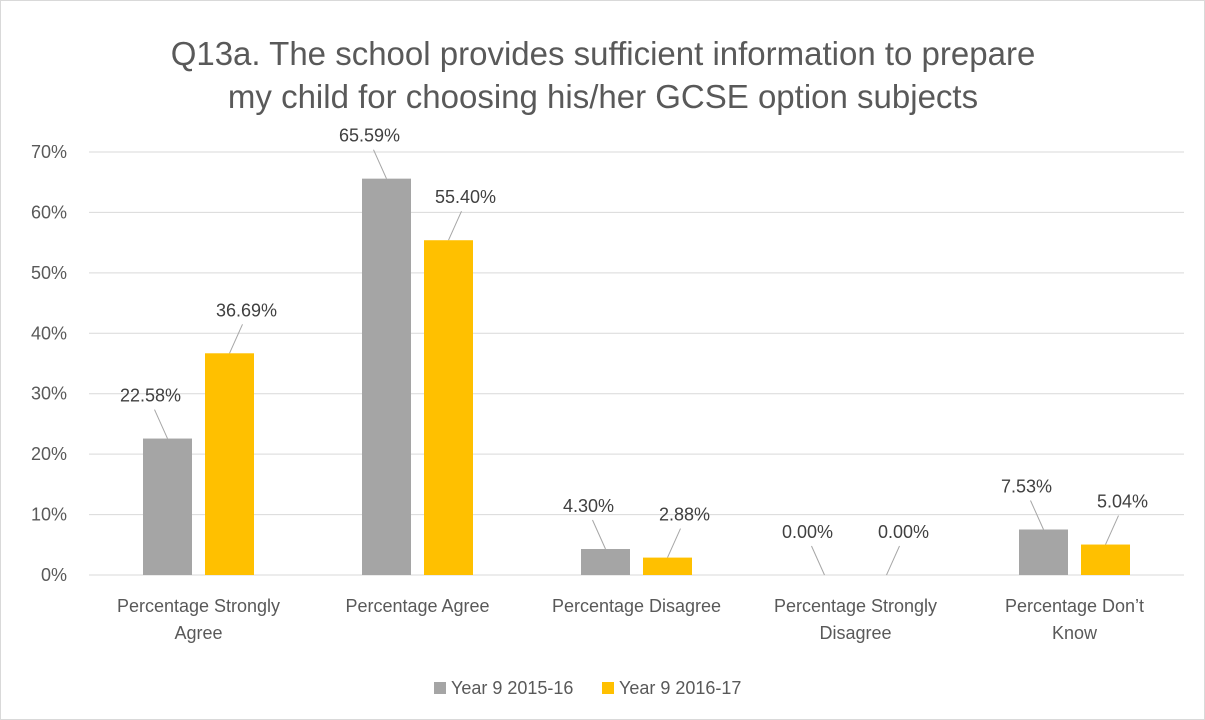 The width and height of the screenshot is (1205, 720). I want to click on data-label: 55.40%, so click(465, 197).